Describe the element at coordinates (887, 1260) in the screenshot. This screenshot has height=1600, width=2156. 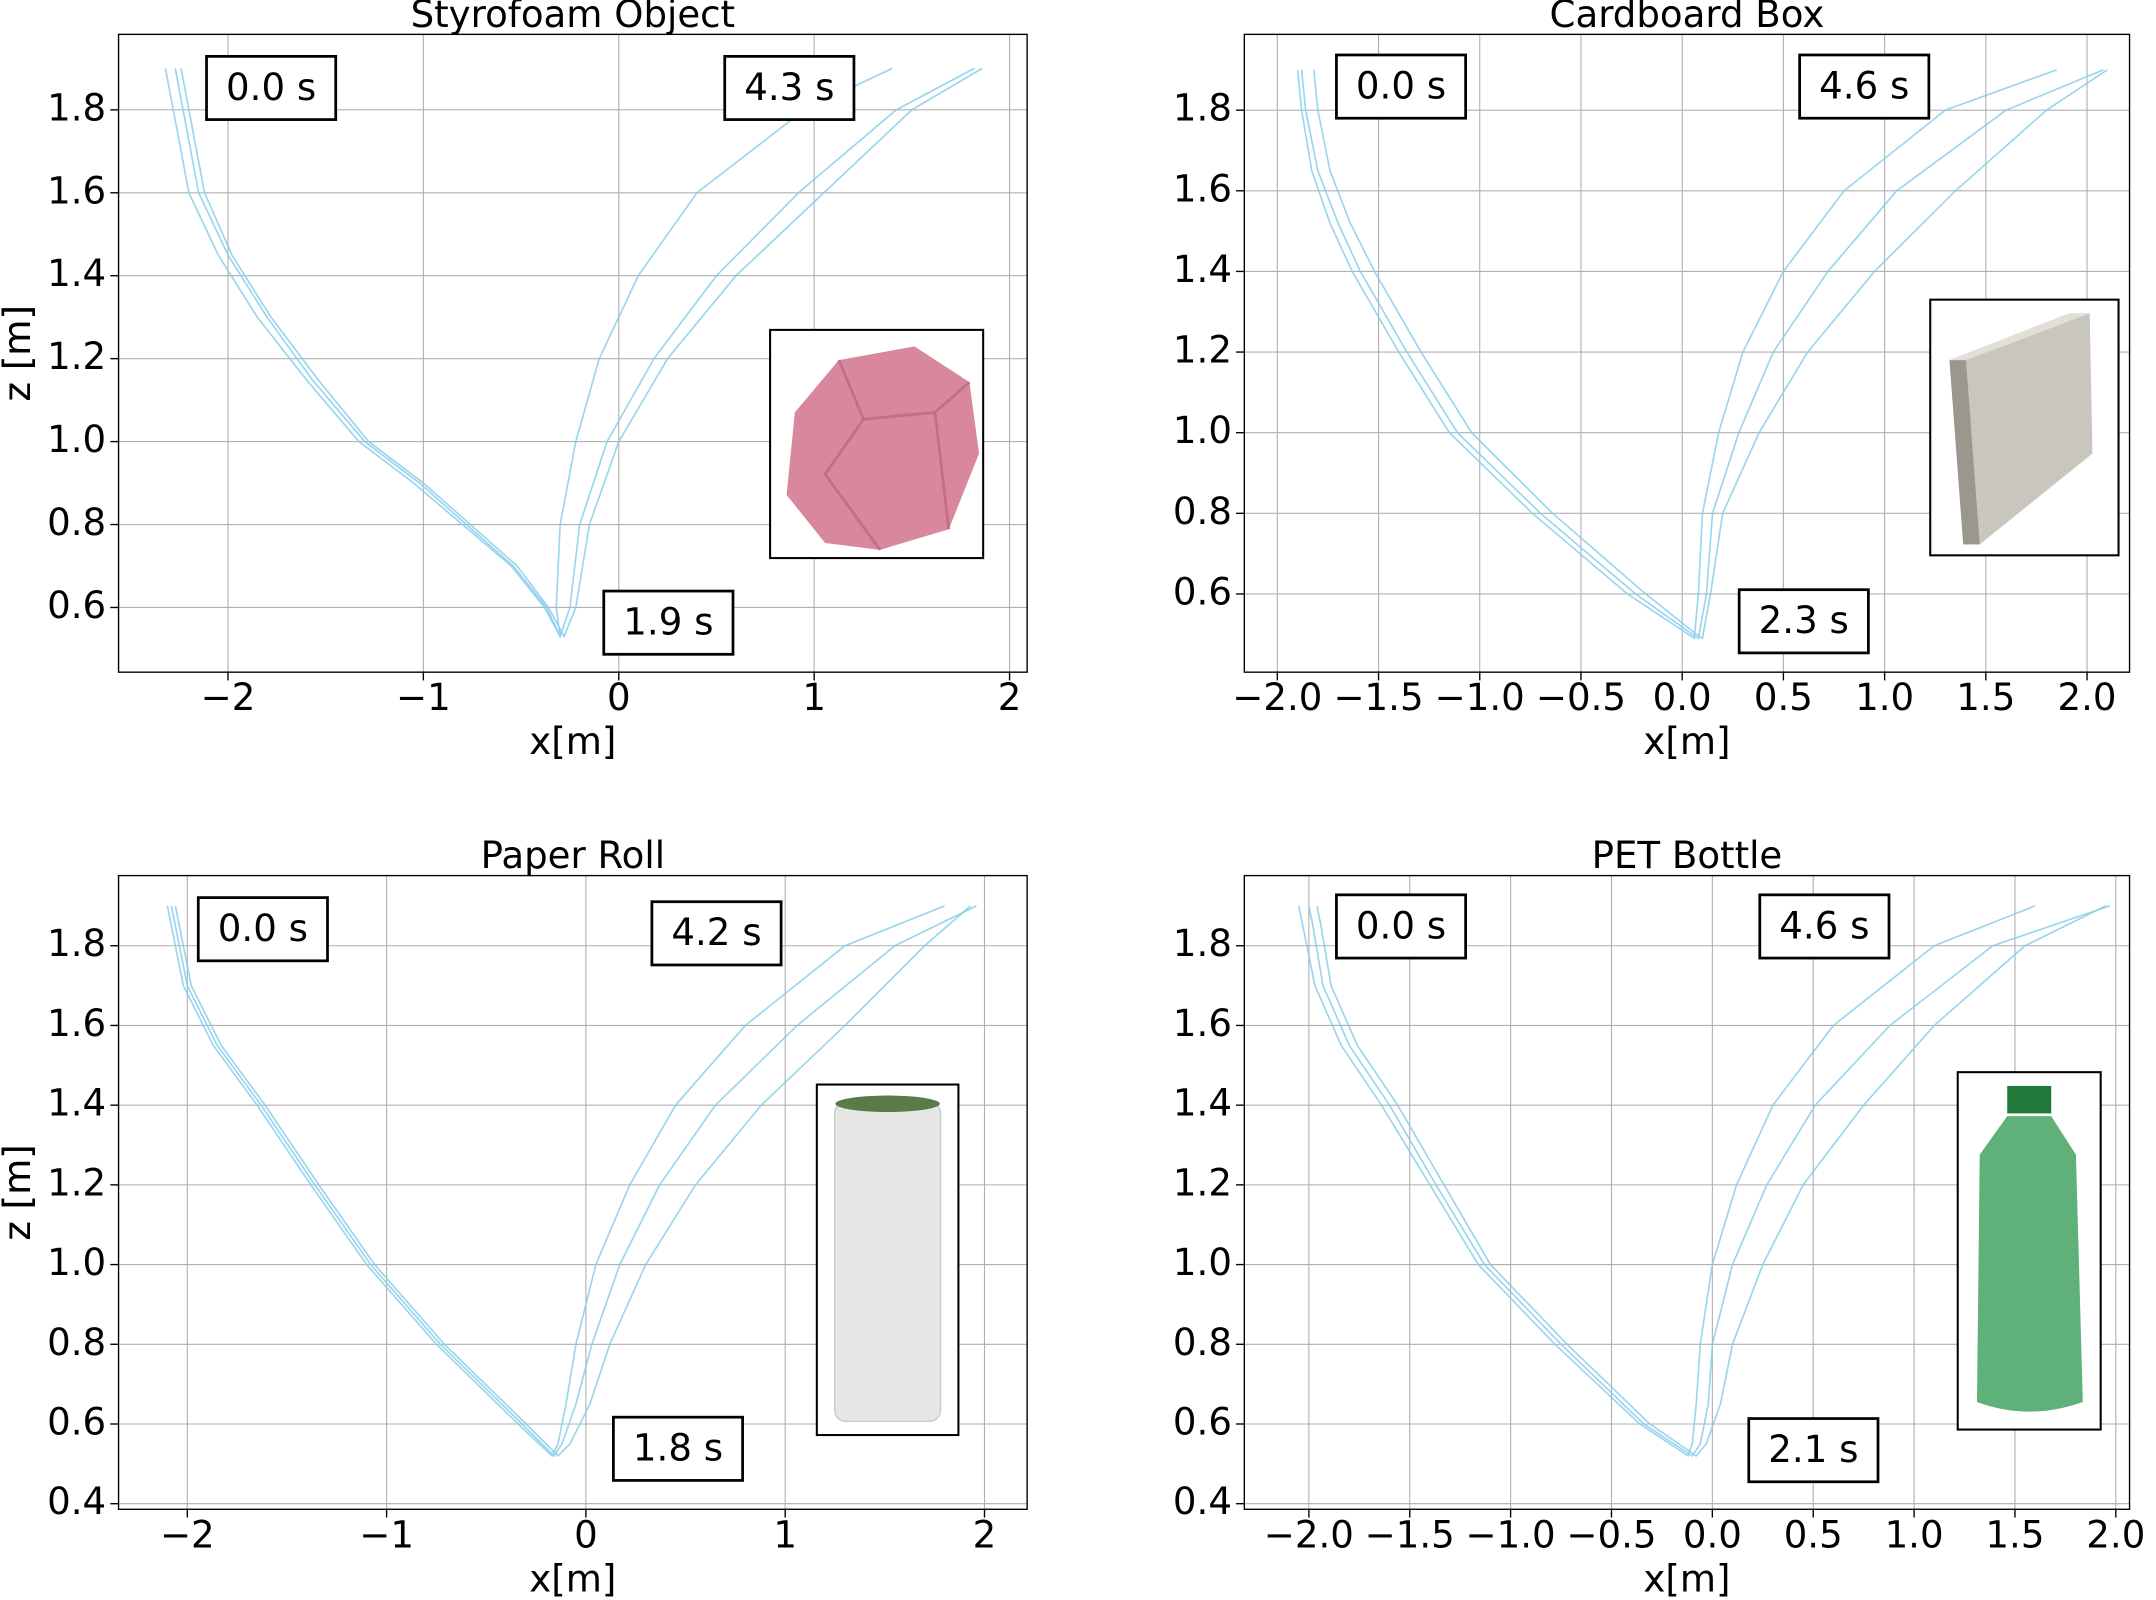
I see `inset-paper-roll` at that location.